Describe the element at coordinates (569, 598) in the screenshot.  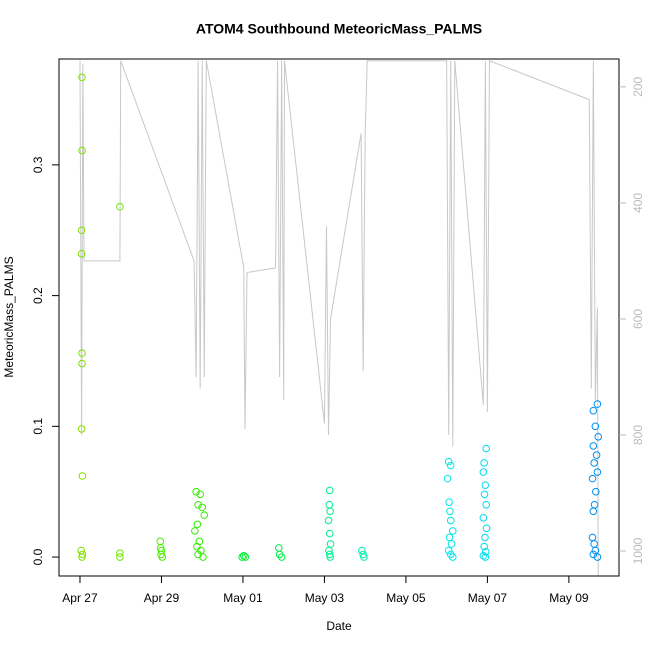
I see `x-tick-label: May 09` at that location.